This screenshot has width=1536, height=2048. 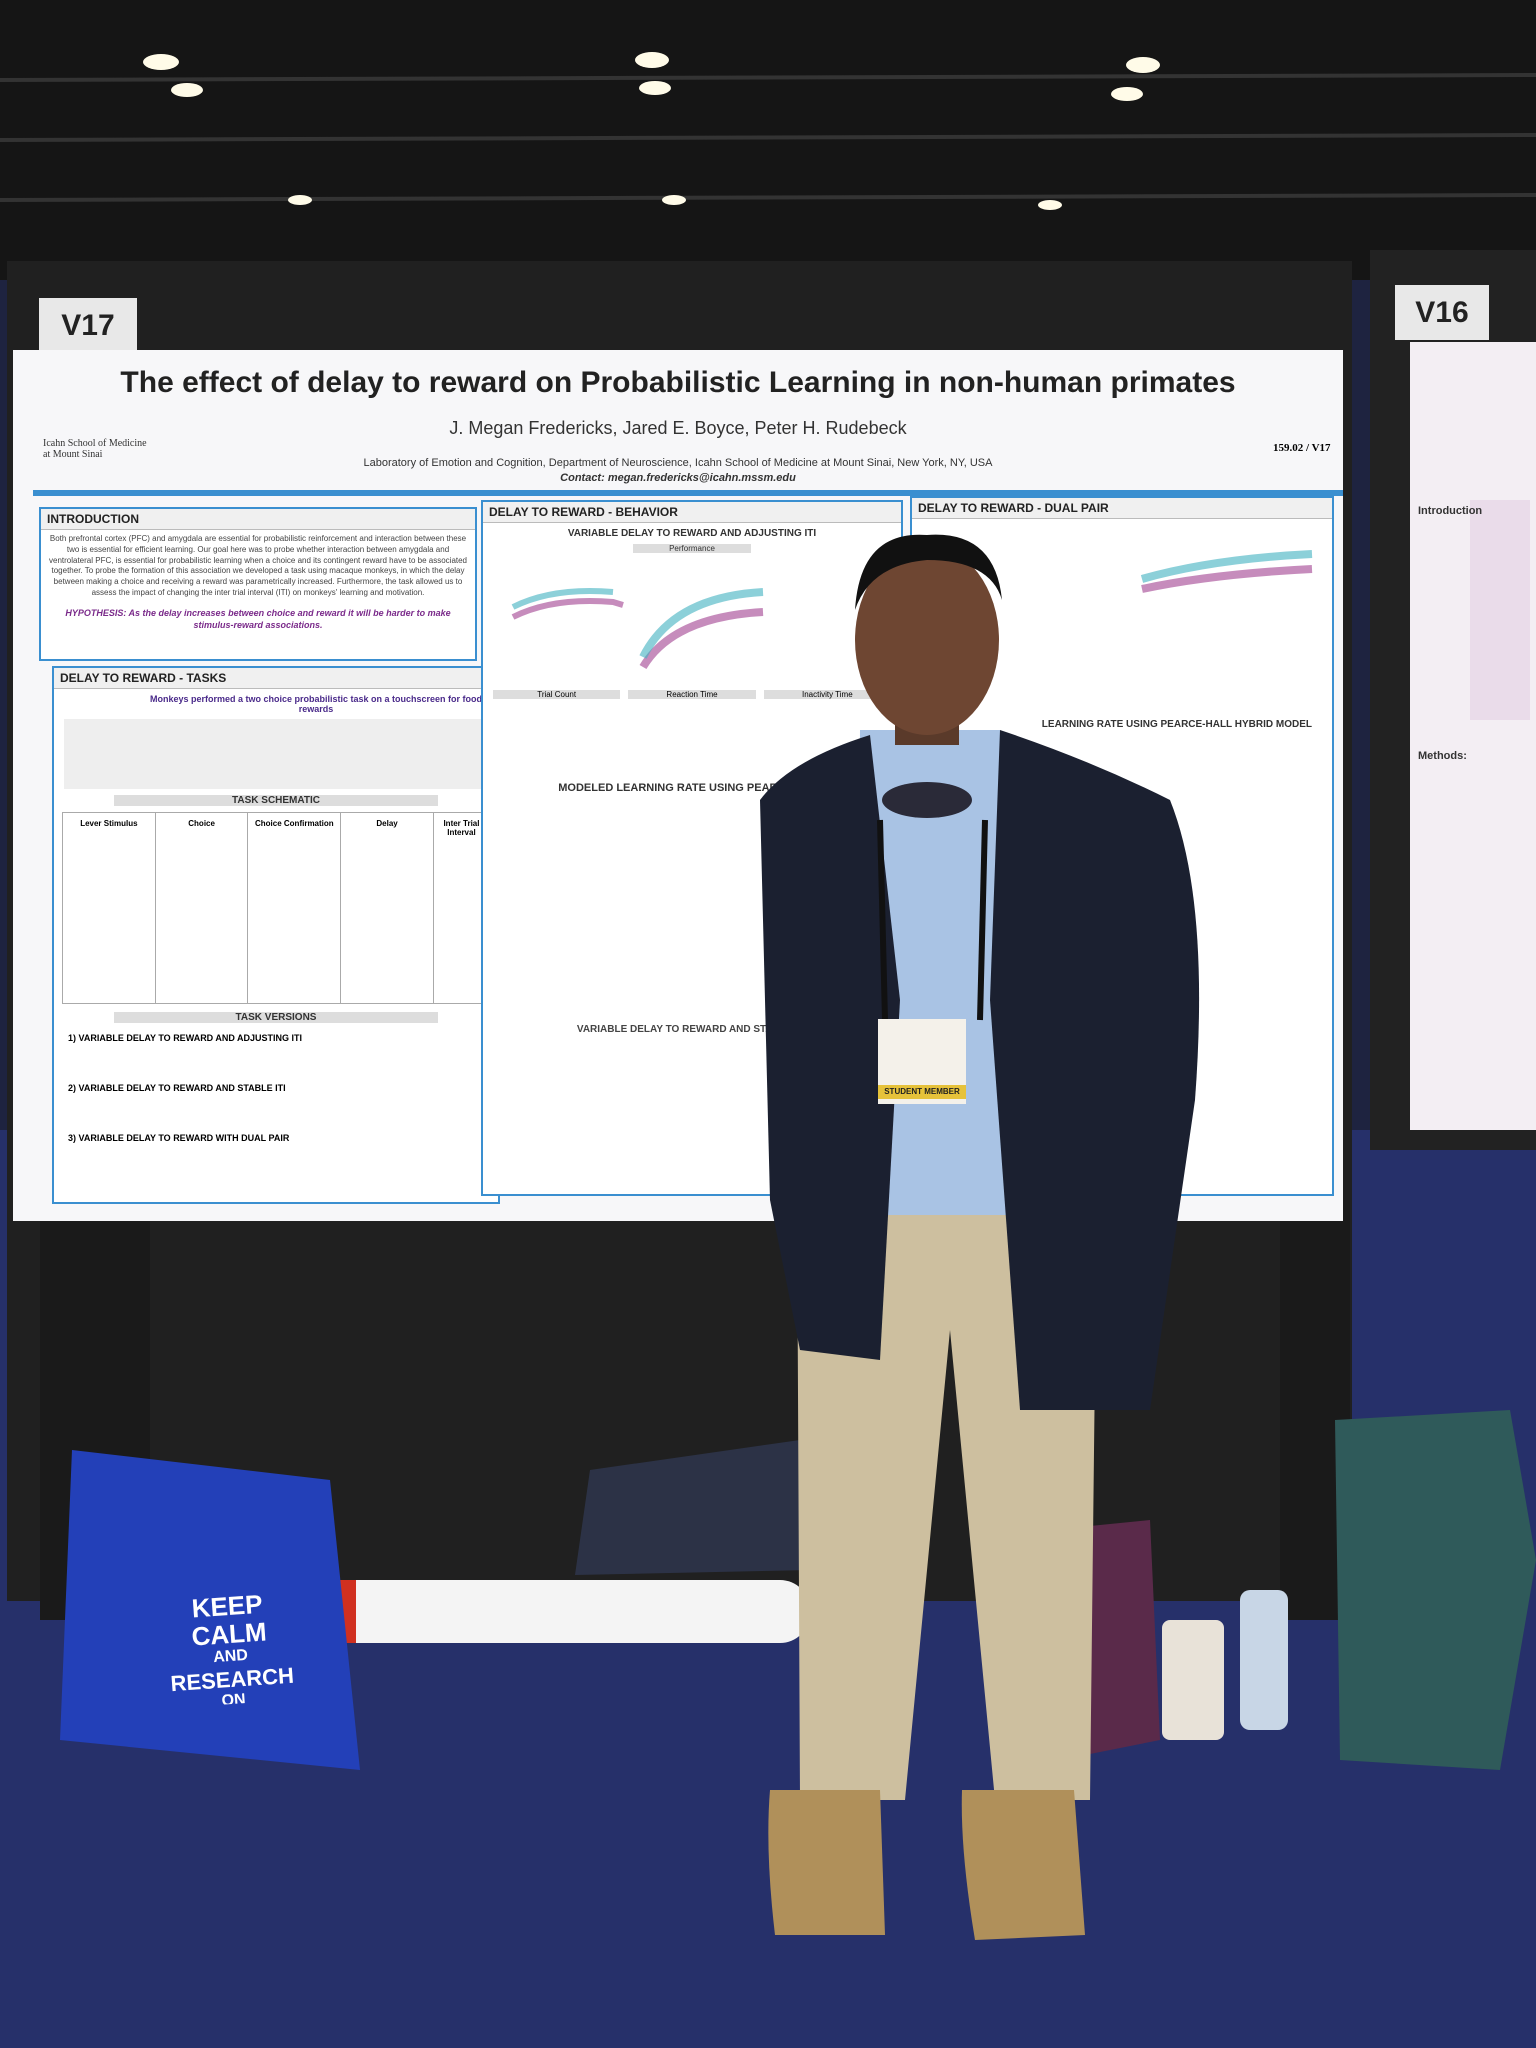 What do you see at coordinates (1442, 756) in the screenshot?
I see `side-poster-heading: Methods:` at bounding box center [1442, 756].